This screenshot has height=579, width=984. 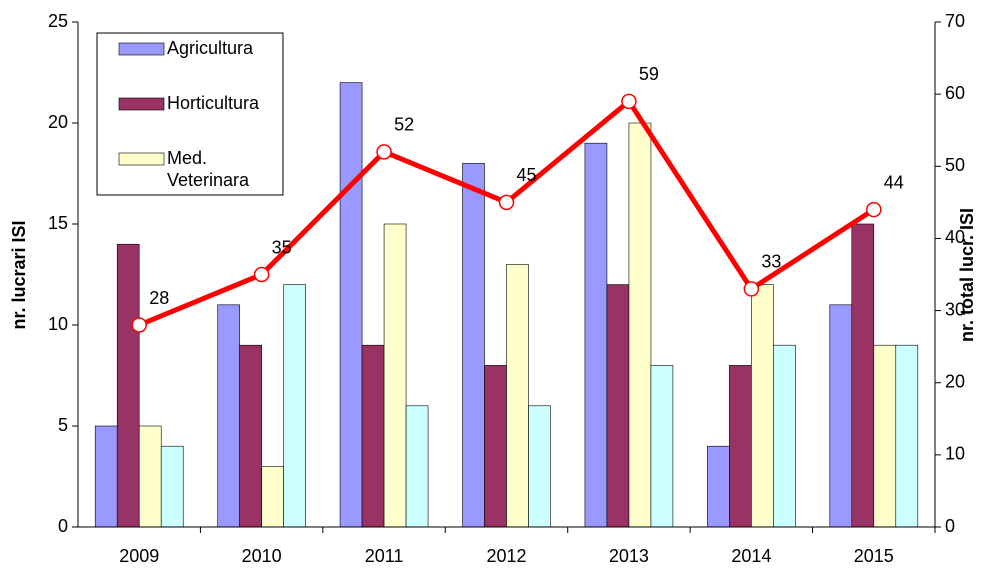 I want to click on y-tick-label: 5, so click(x=63, y=425).